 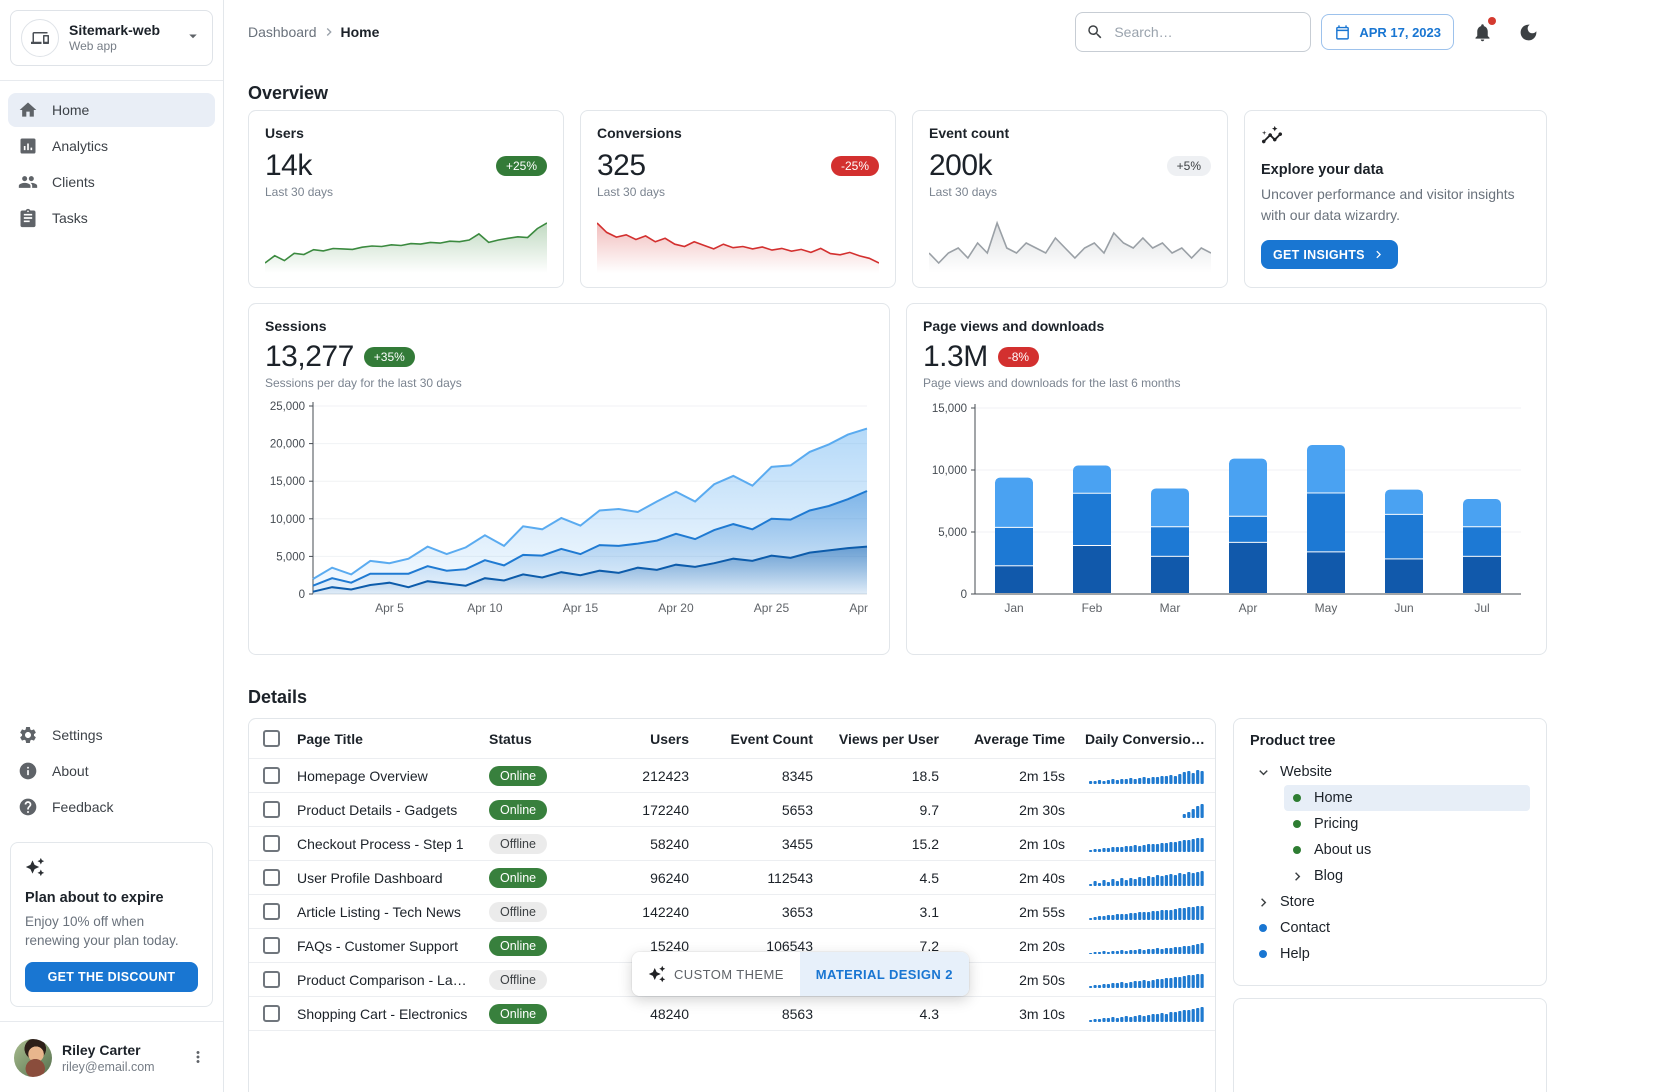 I want to click on tree-item-help: Help, so click(x=1390, y=954).